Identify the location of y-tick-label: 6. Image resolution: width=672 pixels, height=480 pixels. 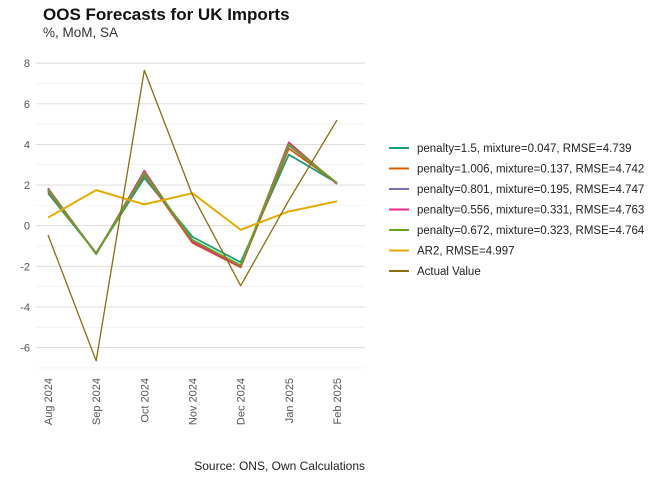
(27, 105).